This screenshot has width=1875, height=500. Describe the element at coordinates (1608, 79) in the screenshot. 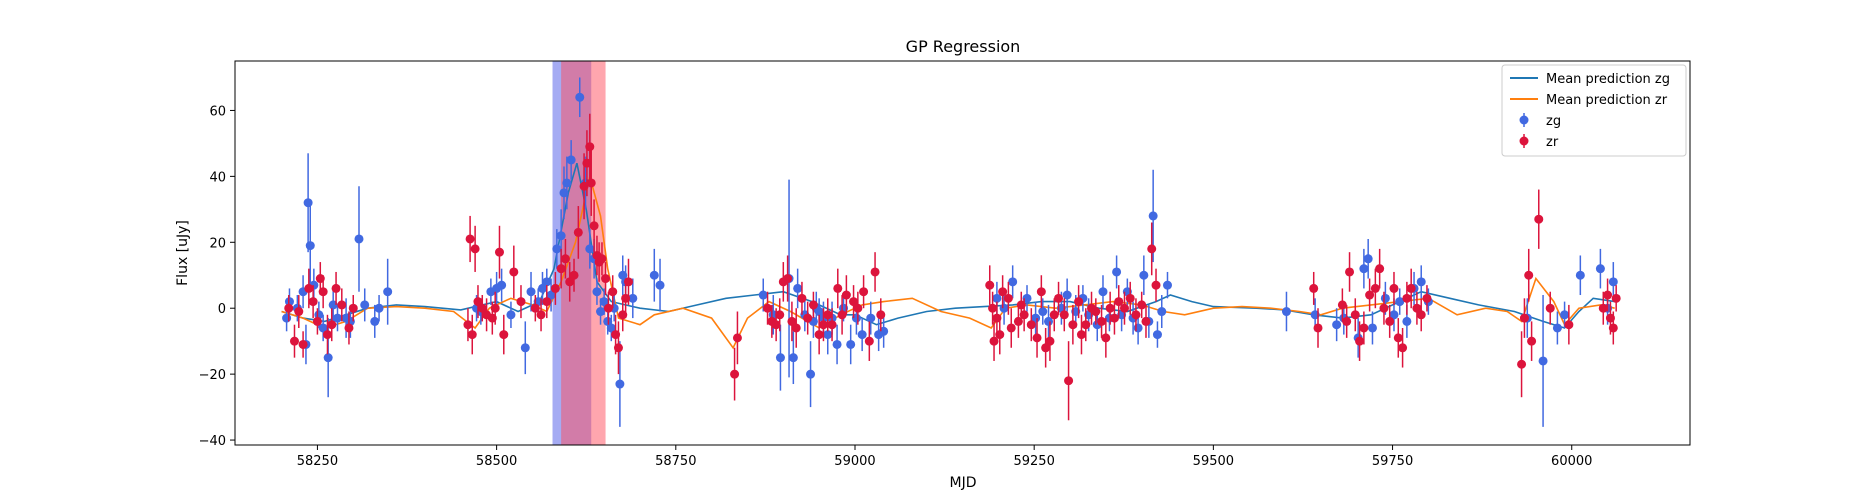

I see `legend-label-zg-line: Mean prediction zg` at that location.